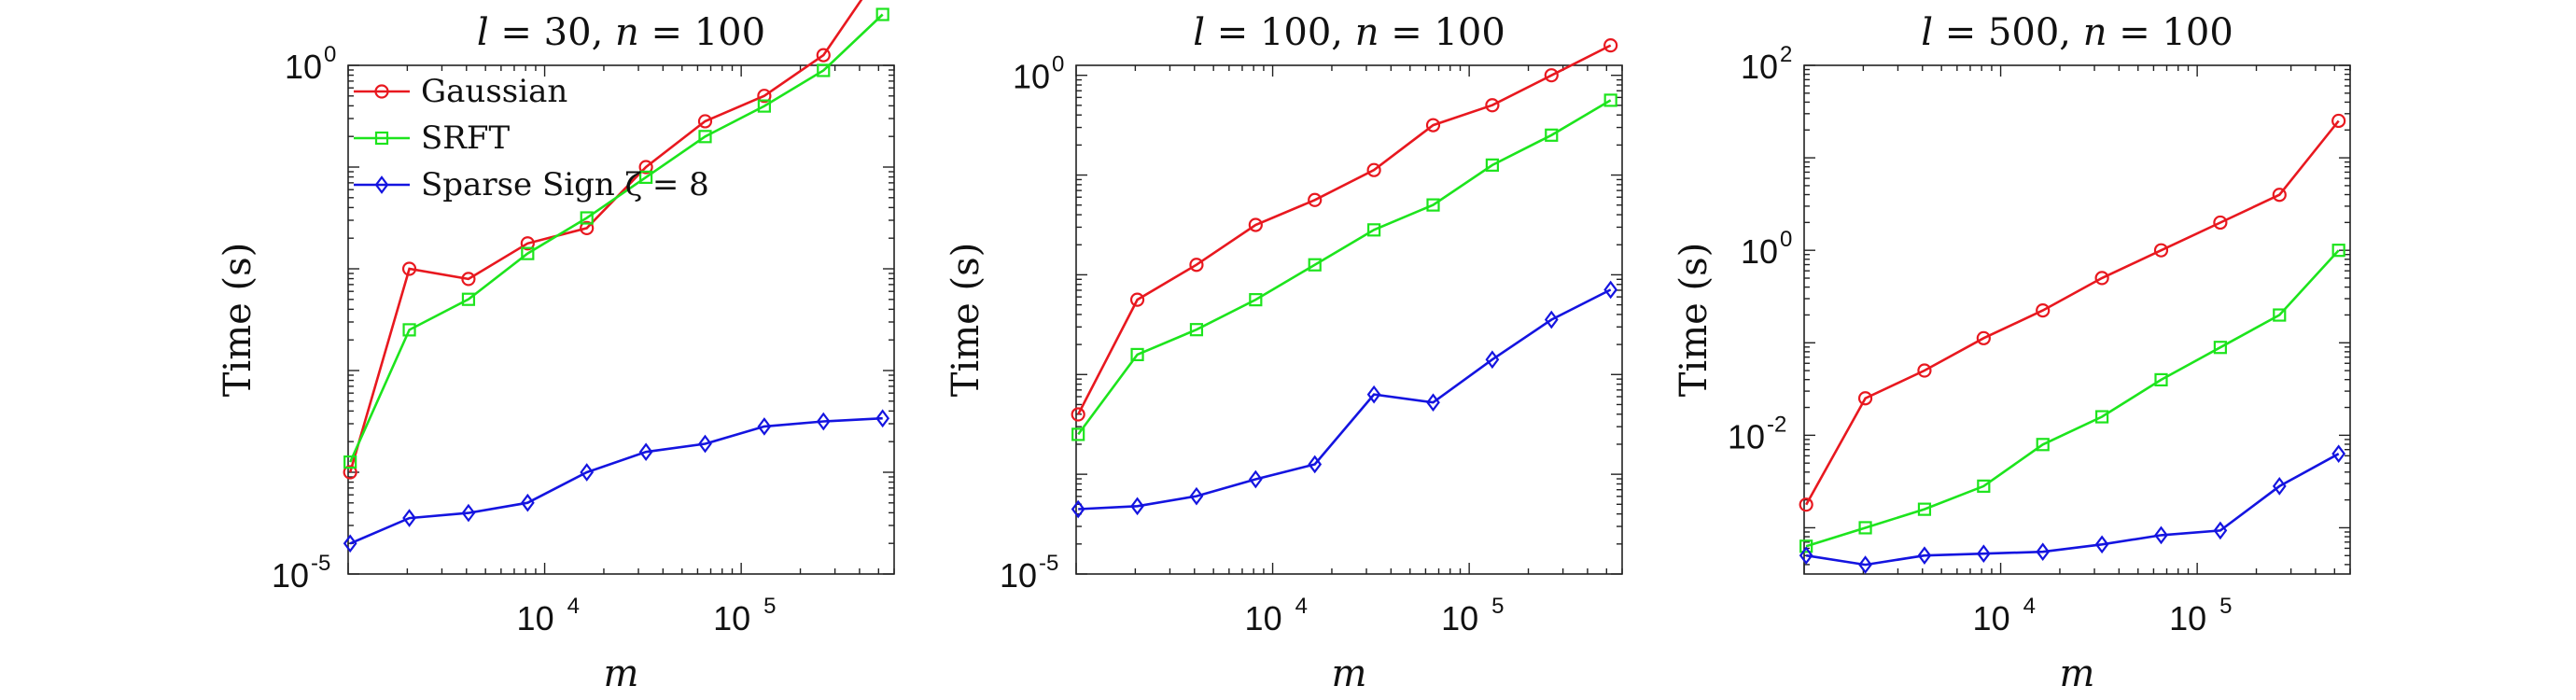 The image size is (2576, 700). I want to click on panel-title: l = 30, n = 100, so click(621, 32).